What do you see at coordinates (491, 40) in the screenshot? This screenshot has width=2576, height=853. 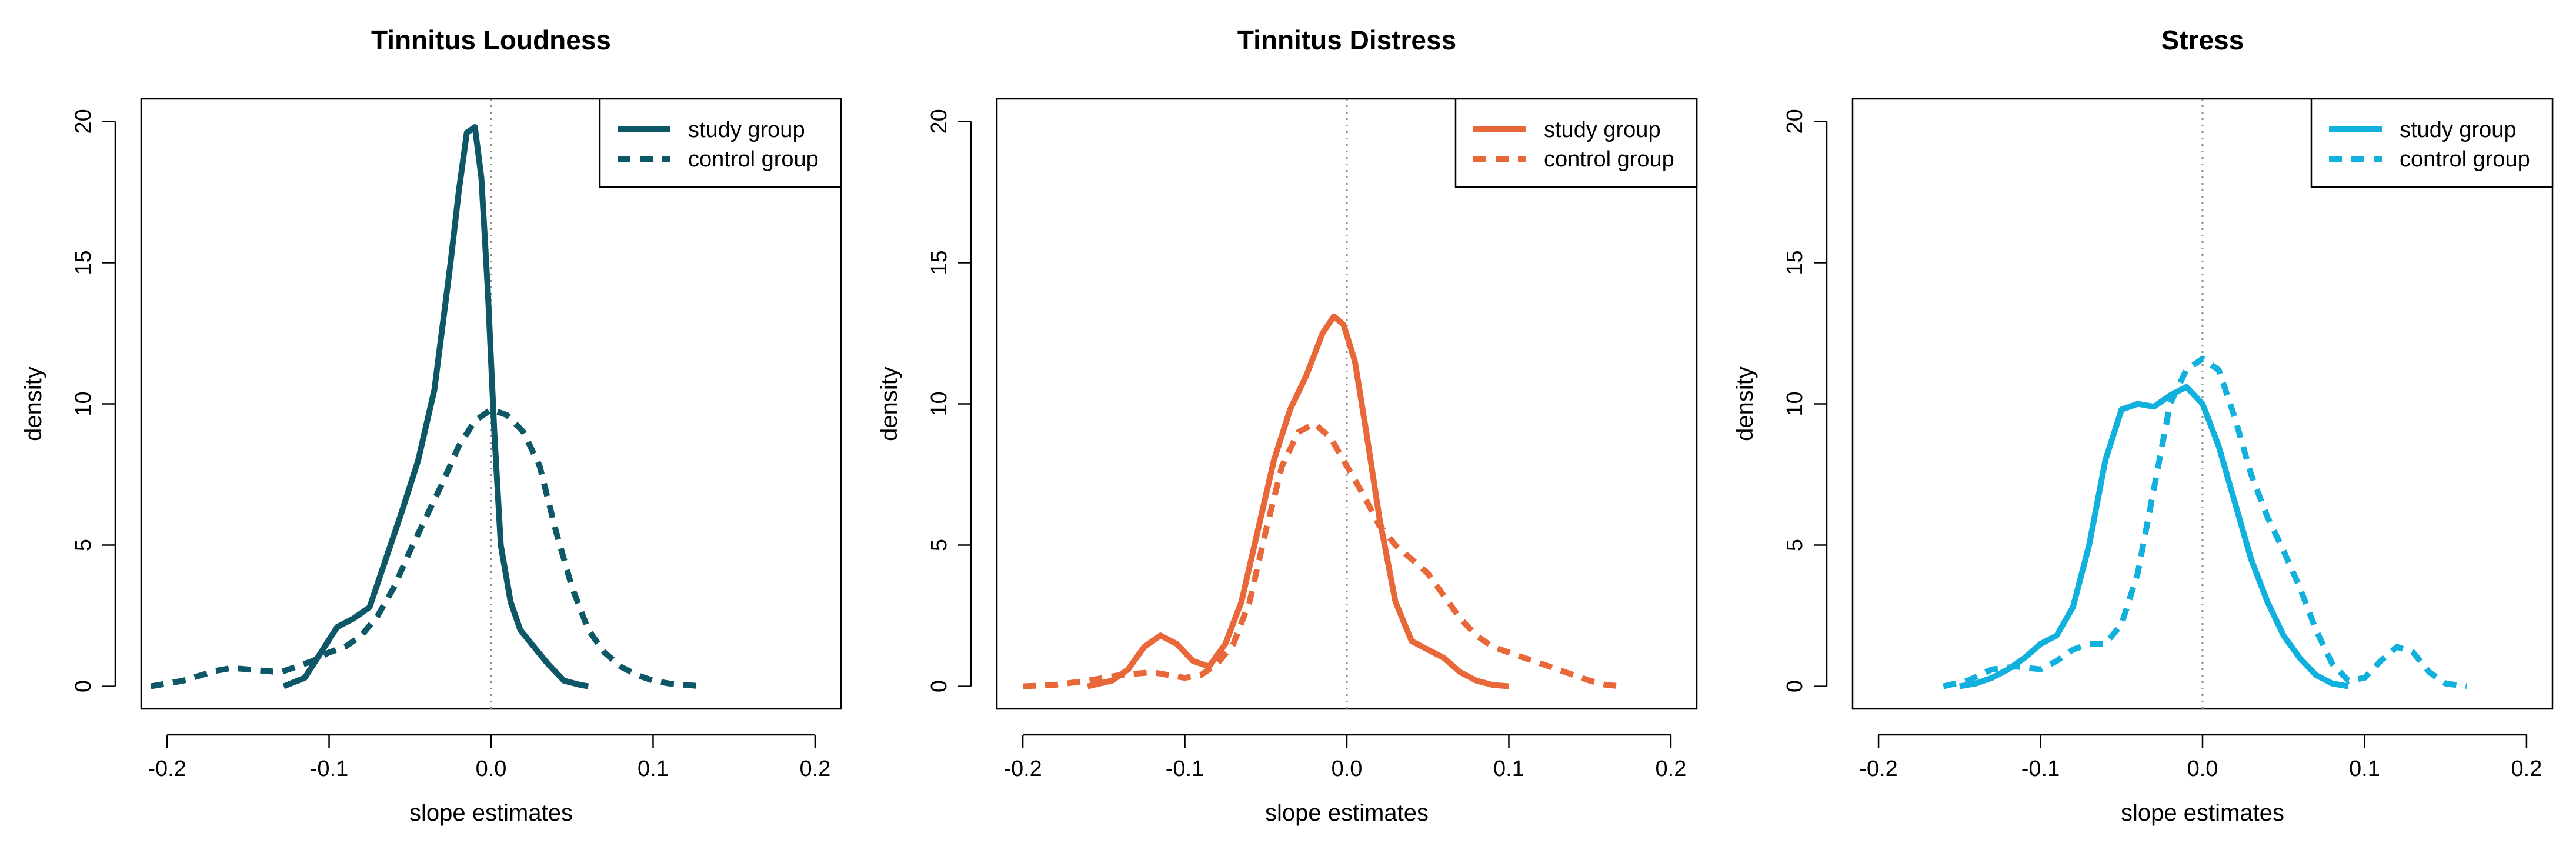 I see `chart-title: Tinnitus Loudness` at bounding box center [491, 40].